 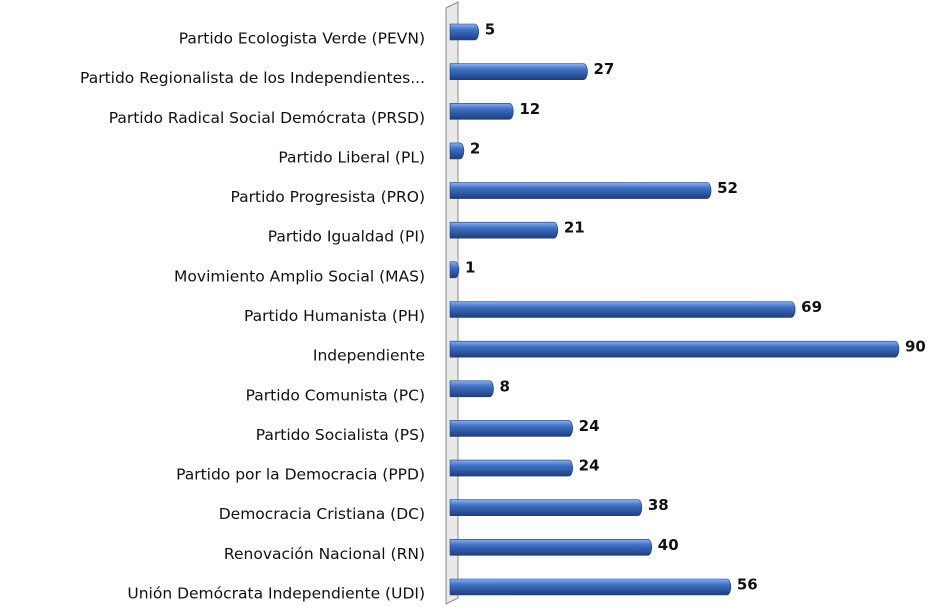 I want to click on value-label: 27, so click(x=604, y=69).